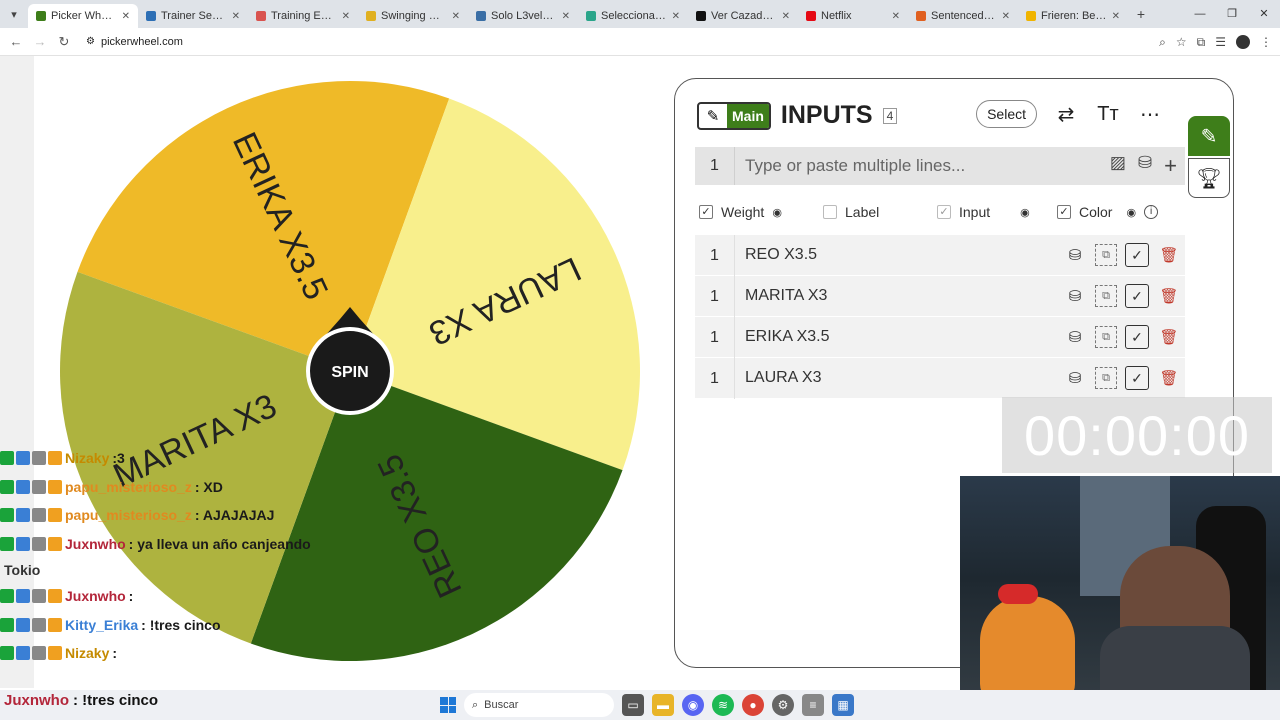 This screenshot has height=720, width=1280. I want to click on bookmark-star-icon: ☆, so click(1181, 42).